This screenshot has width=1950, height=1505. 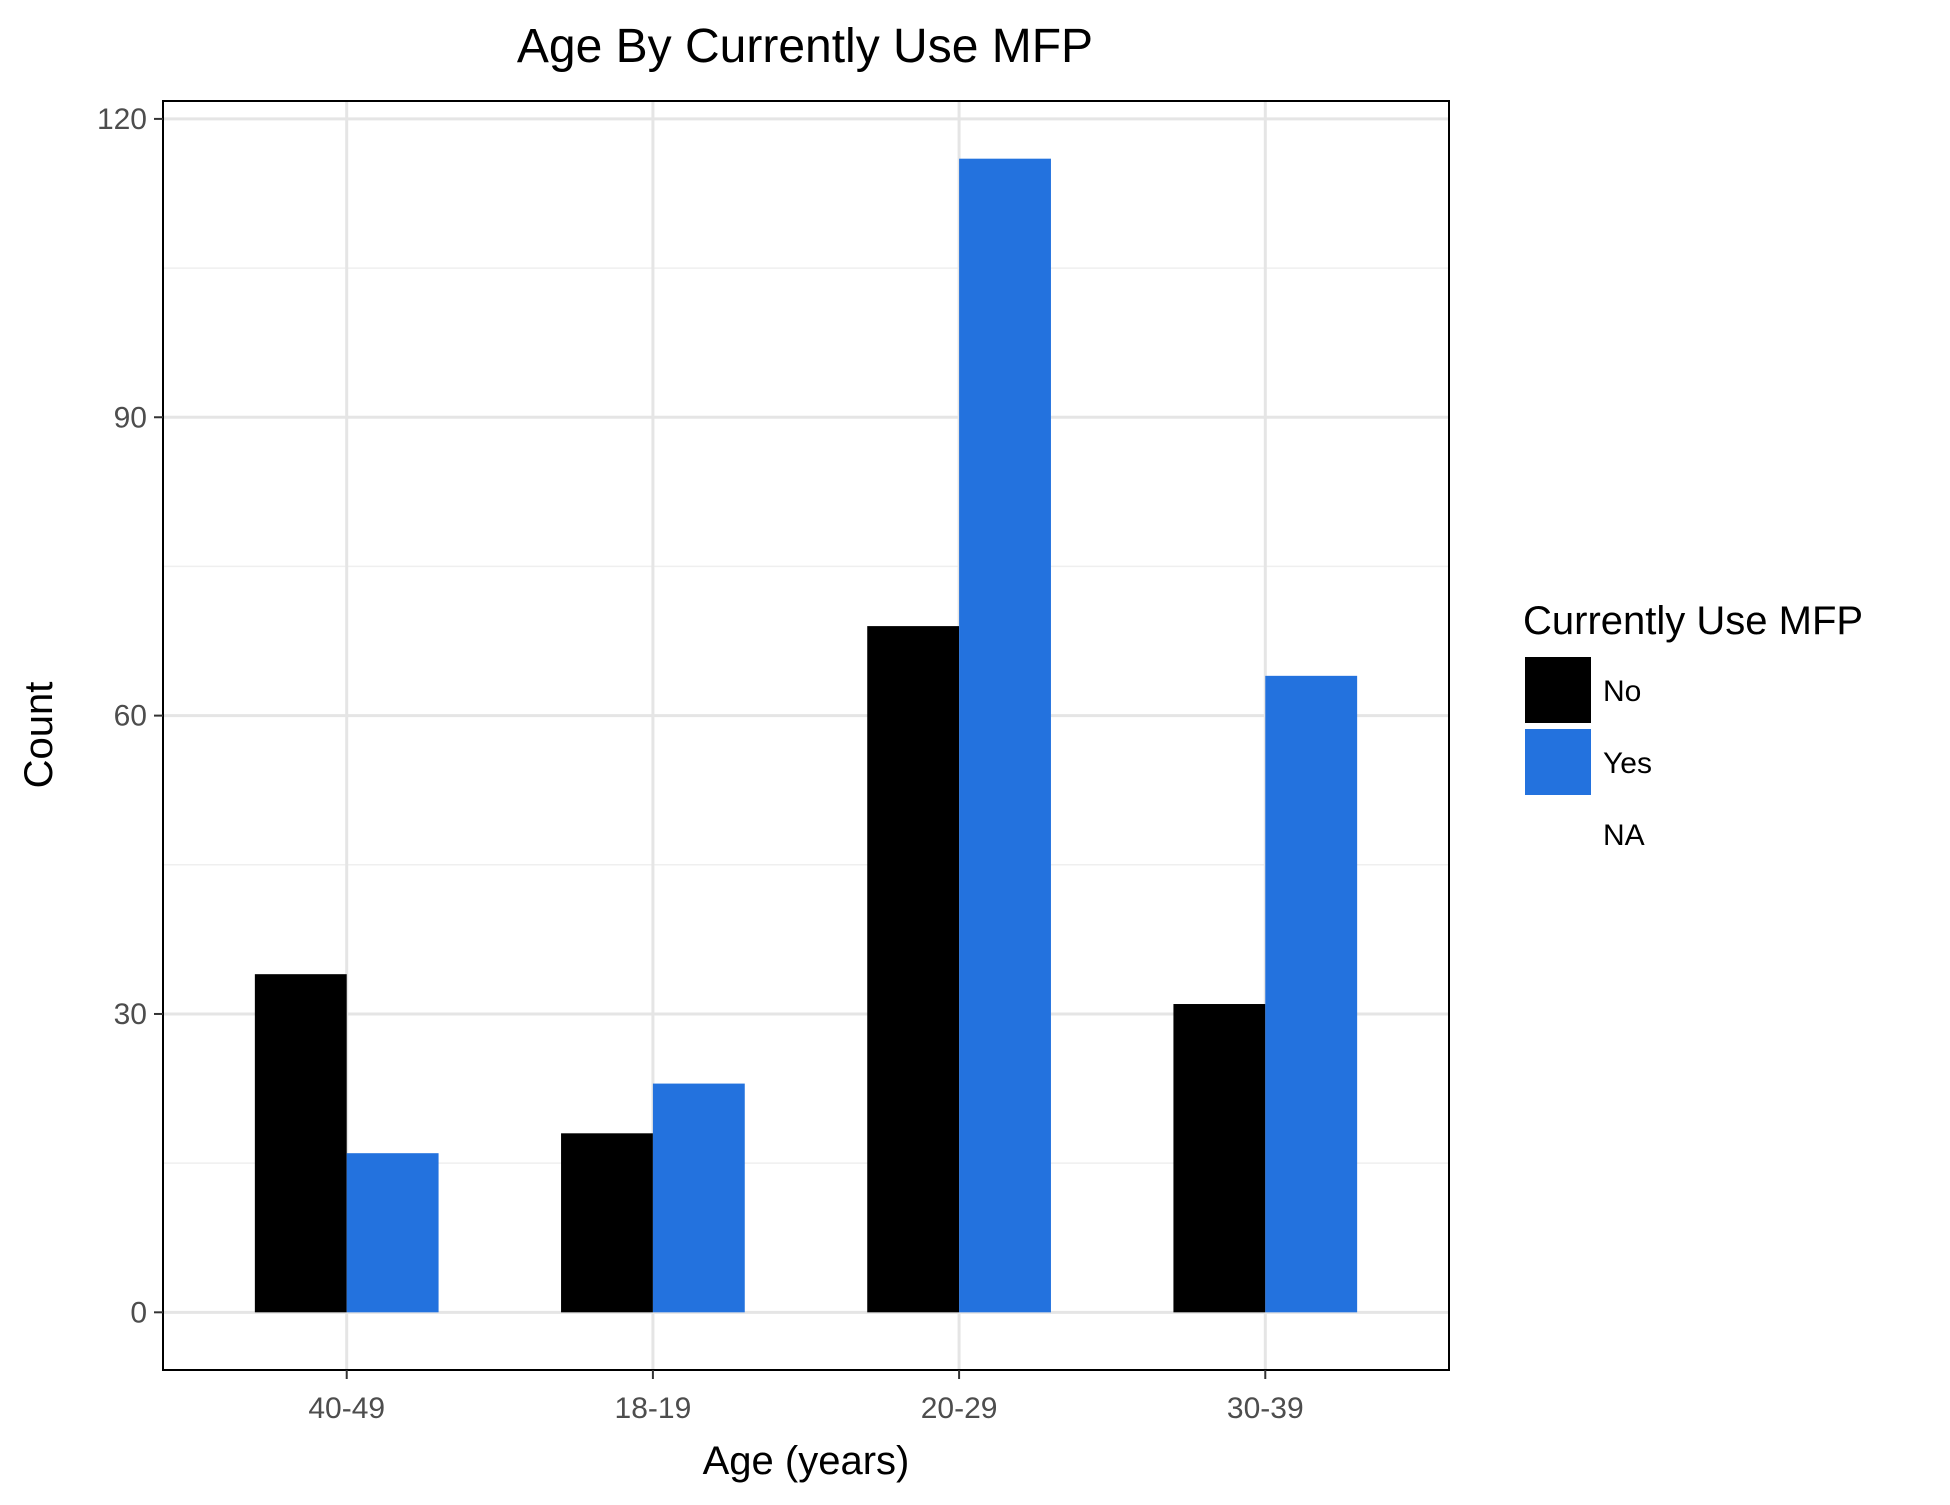 What do you see at coordinates (806, 1461) in the screenshot?
I see `x-axis-title: Age (years)` at bounding box center [806, 1461].